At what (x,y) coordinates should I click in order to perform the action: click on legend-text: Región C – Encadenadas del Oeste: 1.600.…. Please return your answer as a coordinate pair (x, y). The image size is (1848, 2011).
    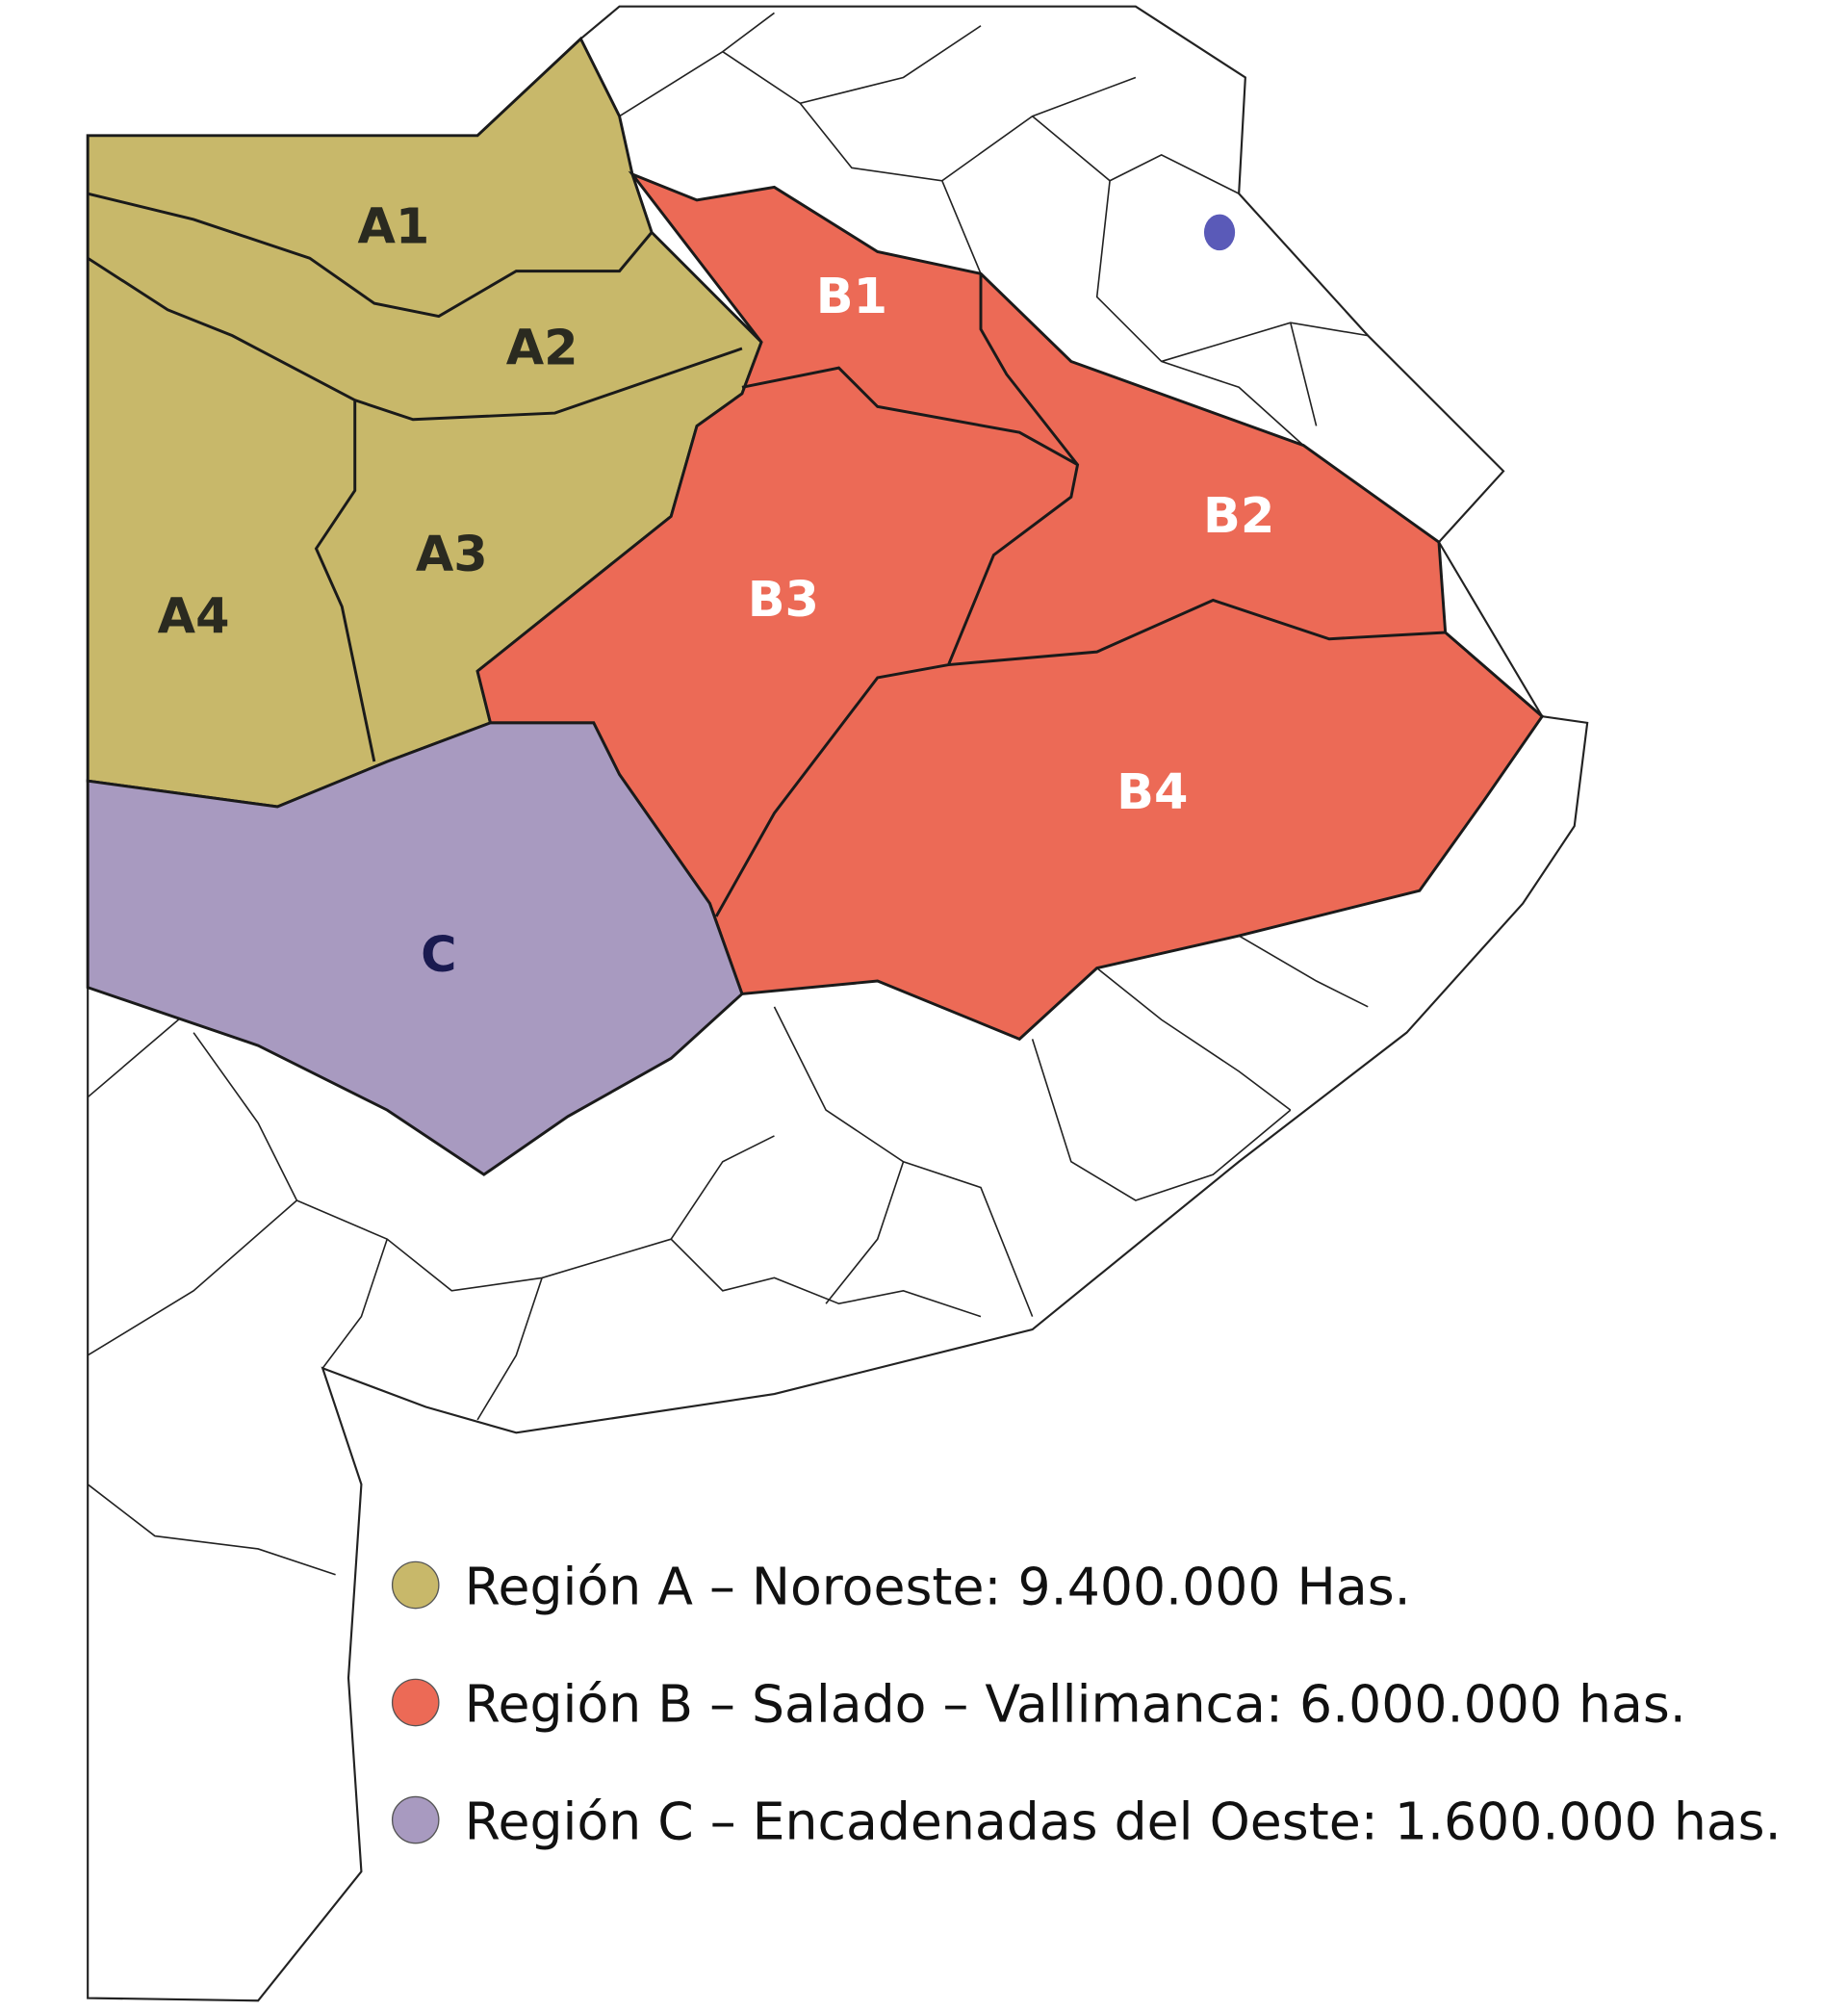
    Looking at the image, I should click on (1123, 1822).